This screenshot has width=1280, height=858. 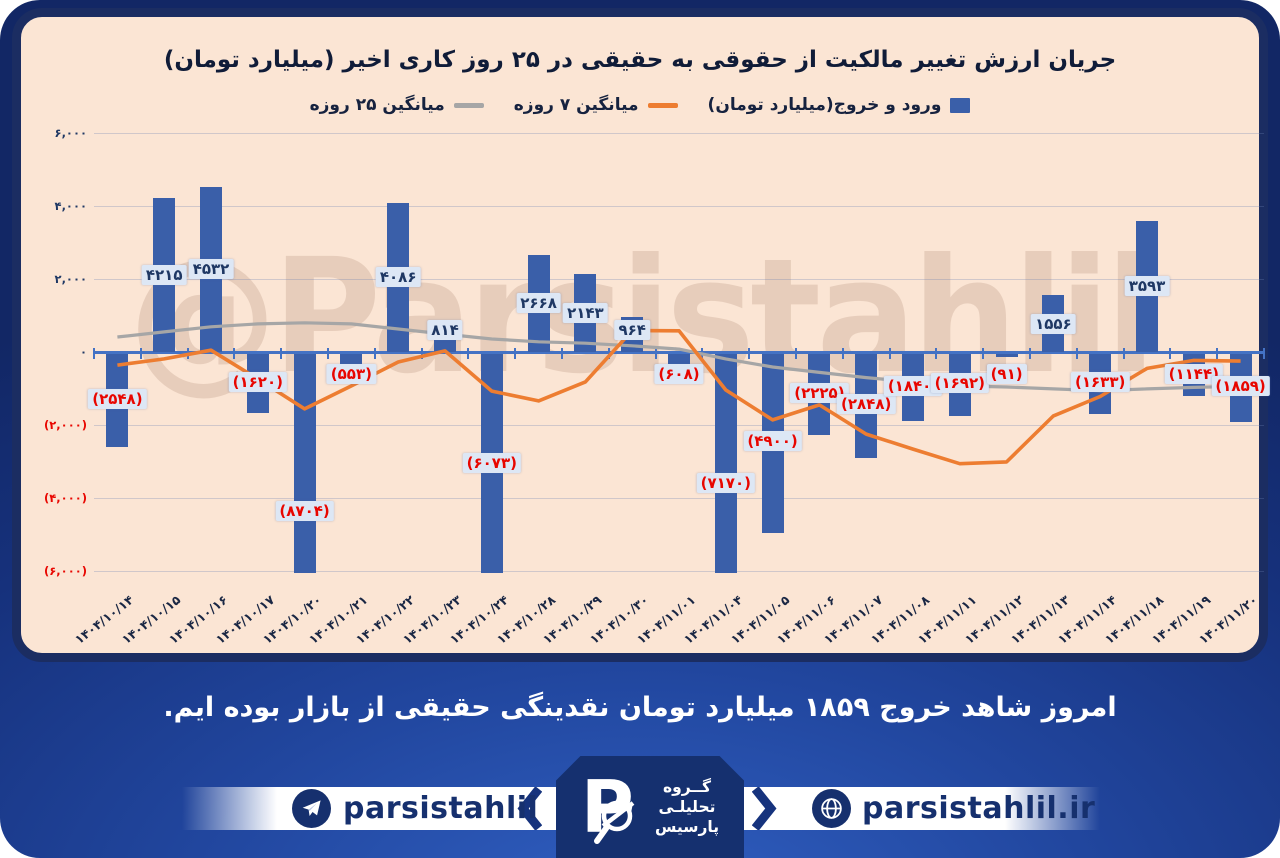 I want to click on bar-value-label: (۱۶۹۲), so click(x=959, y=382).